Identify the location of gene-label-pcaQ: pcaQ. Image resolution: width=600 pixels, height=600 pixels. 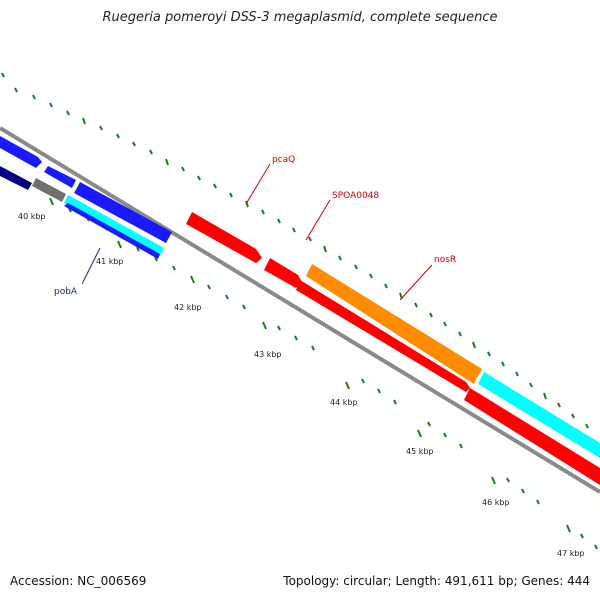
(283, 160).